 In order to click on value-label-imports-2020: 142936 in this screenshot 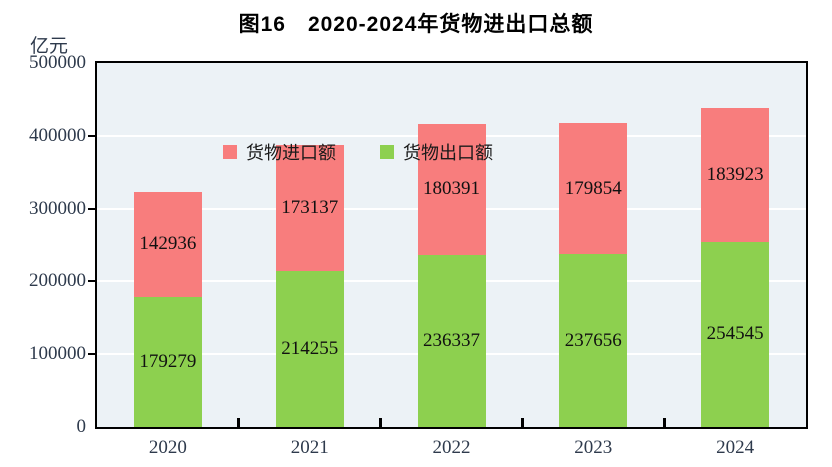, I will do `click(168, 244)`.